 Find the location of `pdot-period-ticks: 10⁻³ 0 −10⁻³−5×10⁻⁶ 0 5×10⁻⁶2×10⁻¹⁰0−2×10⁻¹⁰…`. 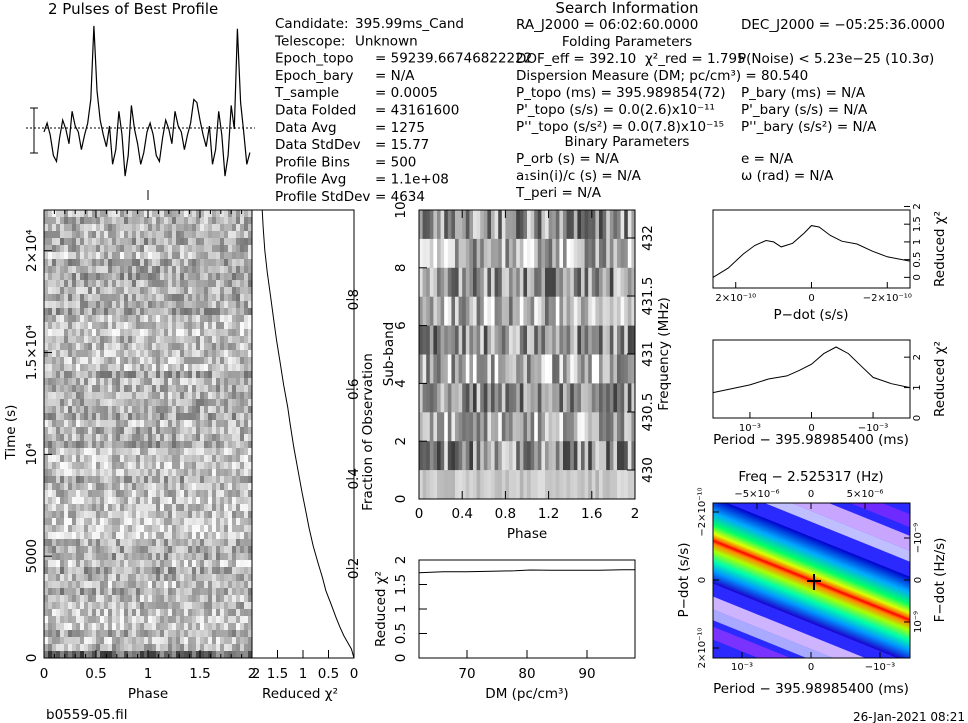

pdot-period-ticks: 10⁻³ 0 −10⁻³−5×10⁻⁶ 0 5×10⁻⁶2×10⁻¹⁰0−2×10⁻¹⁰… is located at coordinates (810, 580).